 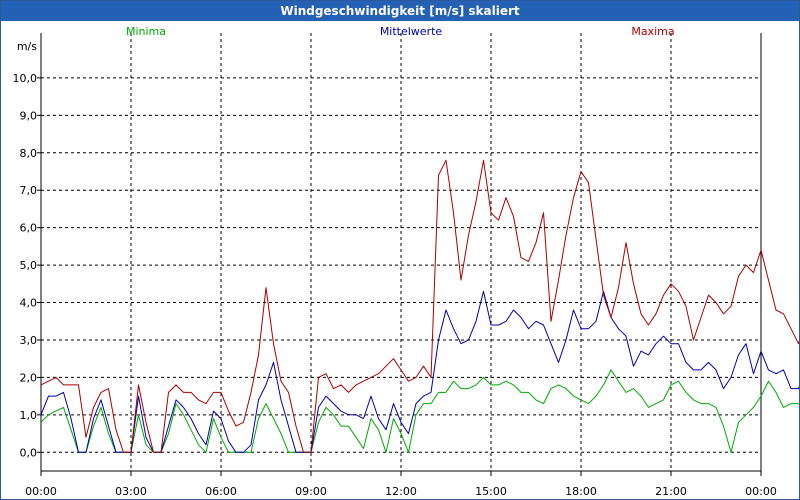 What do you see at coordinates (29, 228) in the screenshot?
I see `y-tick-label: 6,0` at bounding box center [29, 228].